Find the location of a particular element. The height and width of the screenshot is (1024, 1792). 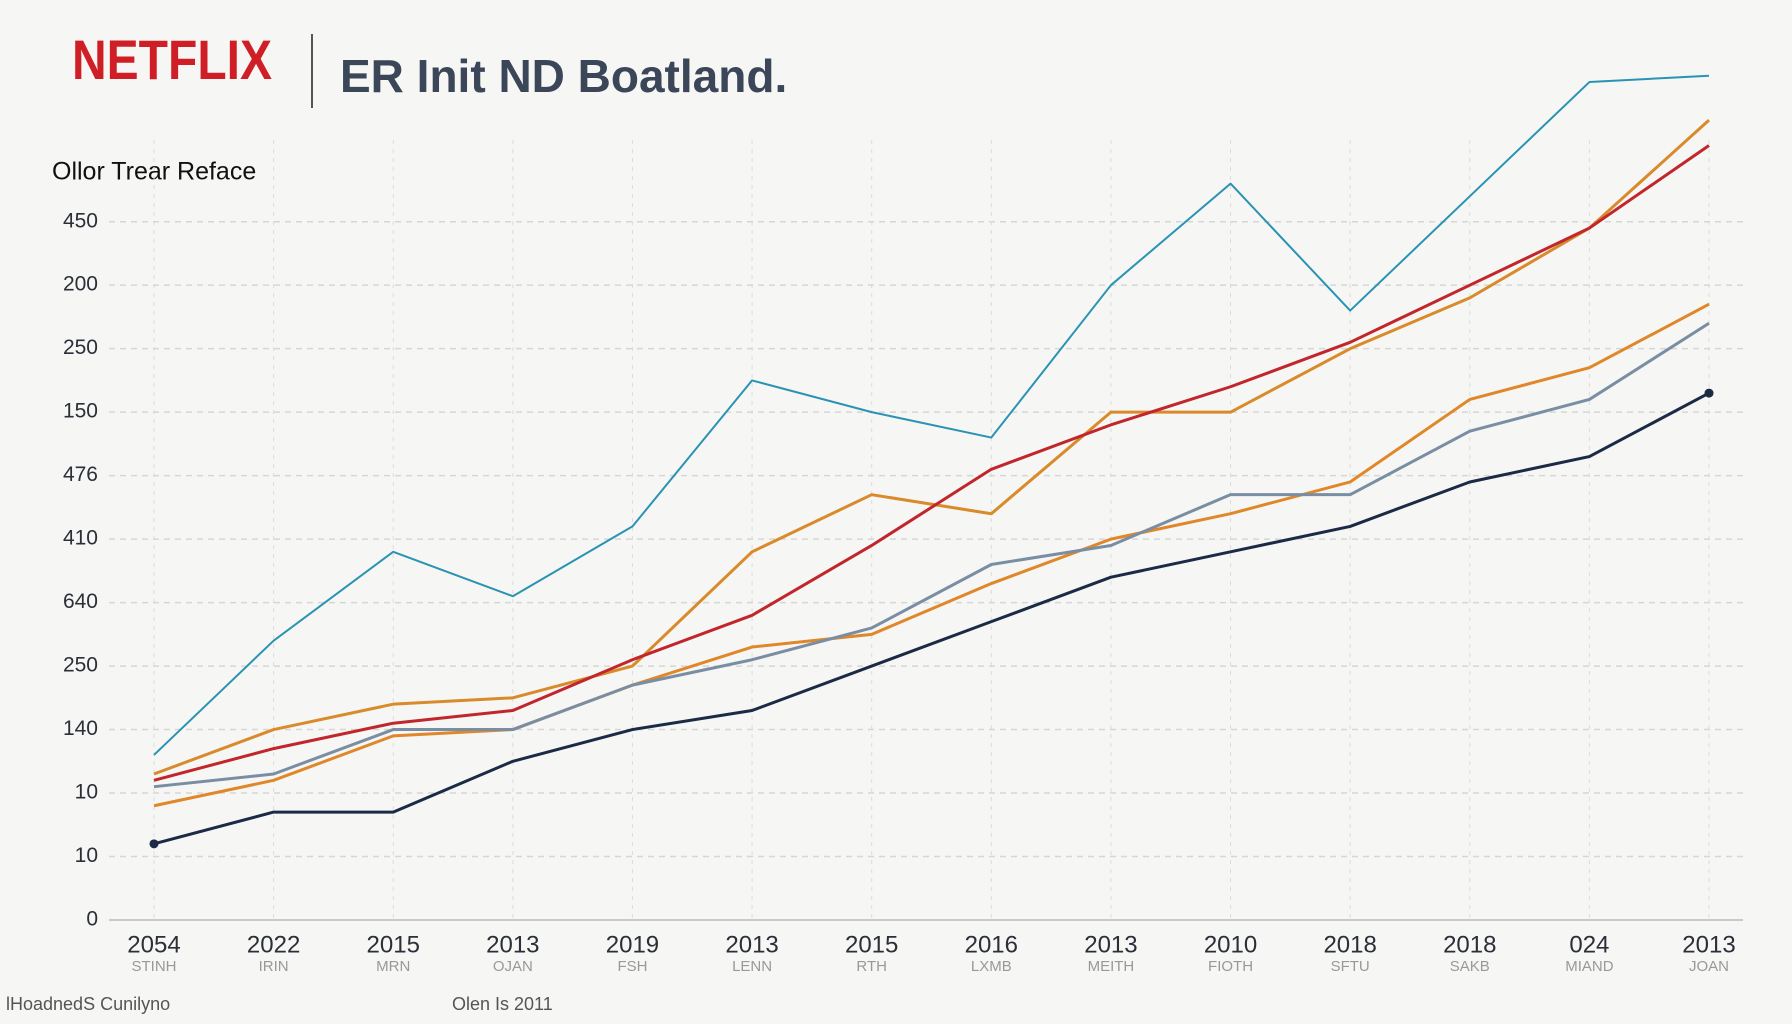

y-tick-label: 476 is located at coordinates (80, 474).